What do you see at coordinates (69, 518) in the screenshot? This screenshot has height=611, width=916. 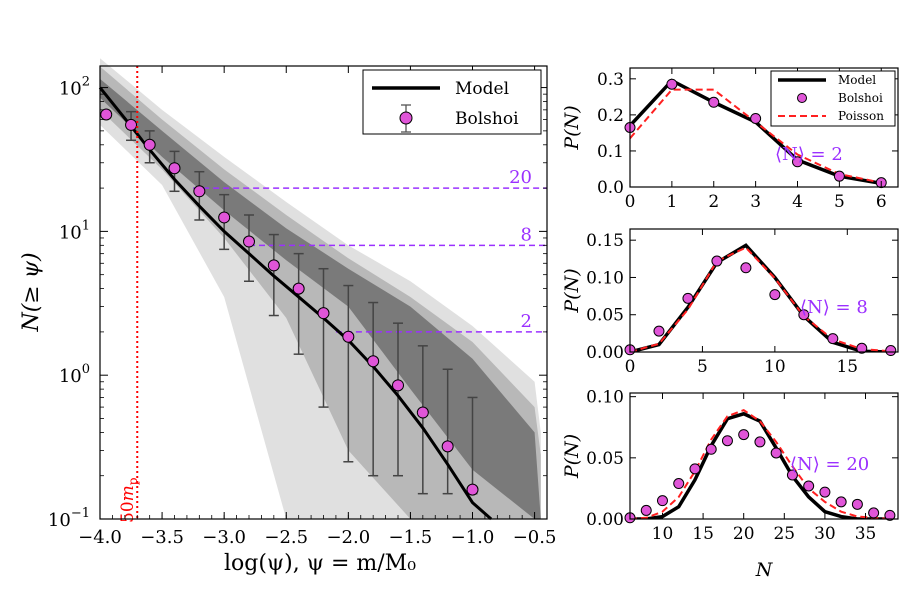 I see `y-tick-label: 10⁻¹` at bounding box center [69, 518].